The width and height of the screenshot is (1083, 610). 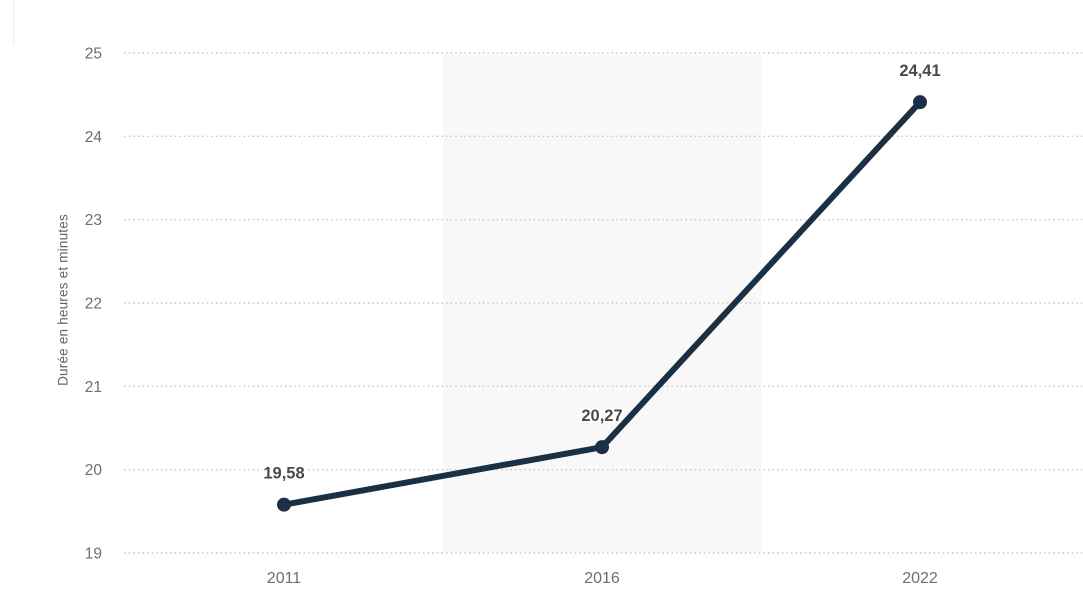 What do you see at coordinates (284, 578) in the screenshot?
I see `x-axis-category-label: 2011` at bounding box center [284, 578].